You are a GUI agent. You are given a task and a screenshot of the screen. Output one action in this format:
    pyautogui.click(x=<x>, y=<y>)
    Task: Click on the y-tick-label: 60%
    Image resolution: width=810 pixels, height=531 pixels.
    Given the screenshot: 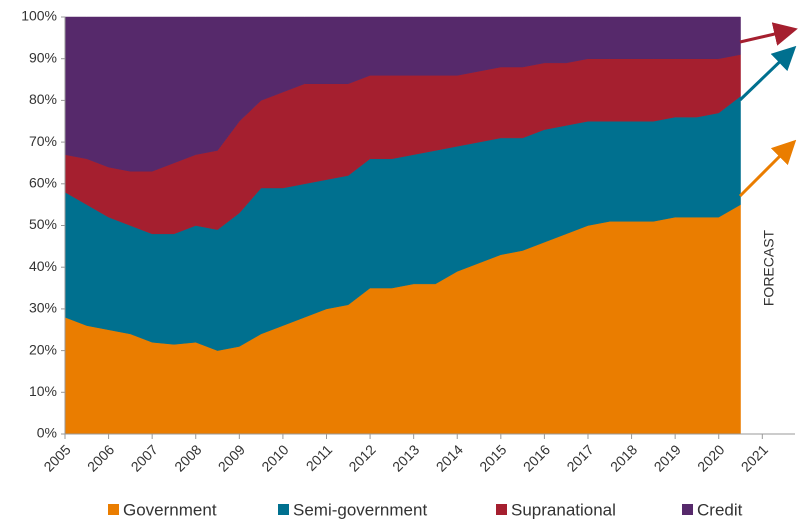 What is the action you would take?
    pyautogui.click(x=43, y=183)
    